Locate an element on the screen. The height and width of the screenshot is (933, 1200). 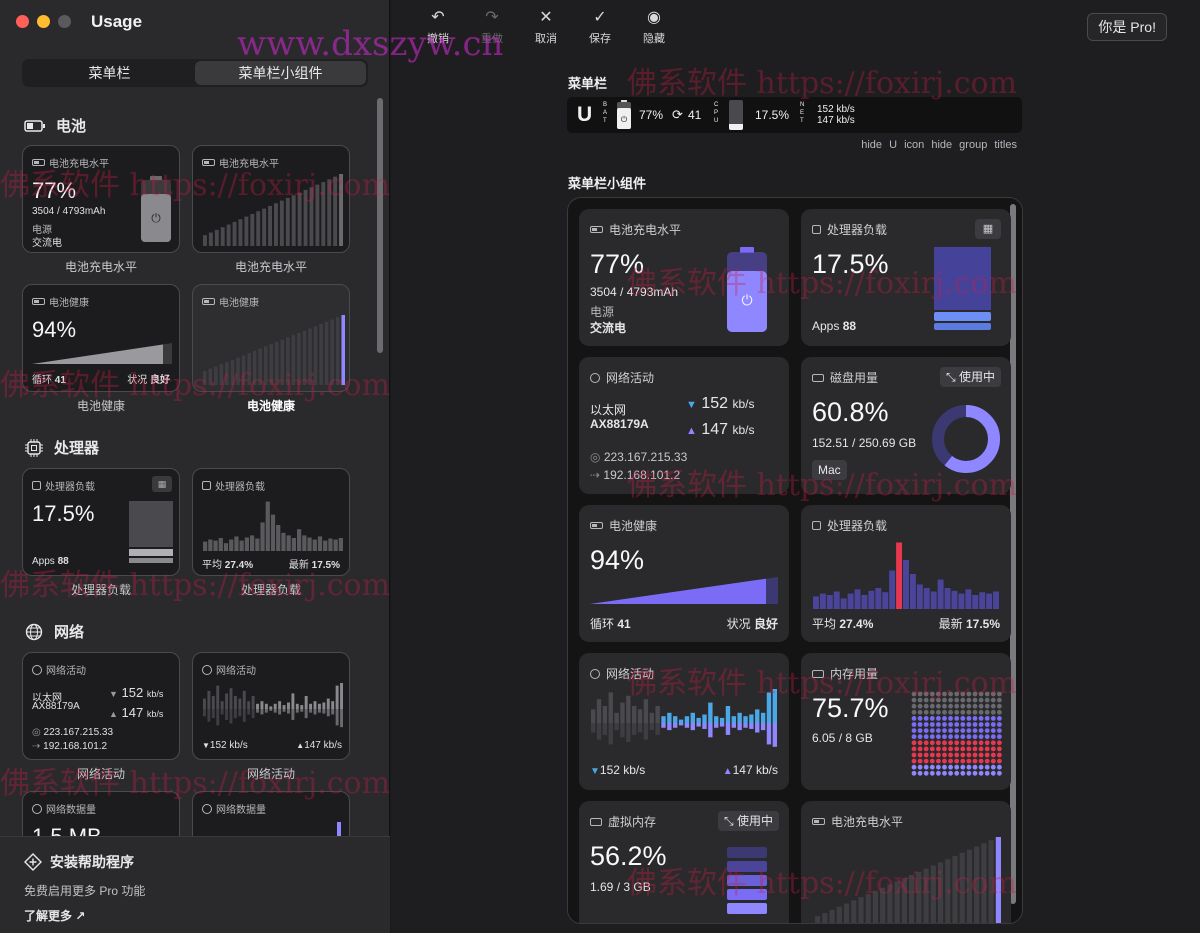
sidebar-scrollbar is located at coordinates (380, 466).